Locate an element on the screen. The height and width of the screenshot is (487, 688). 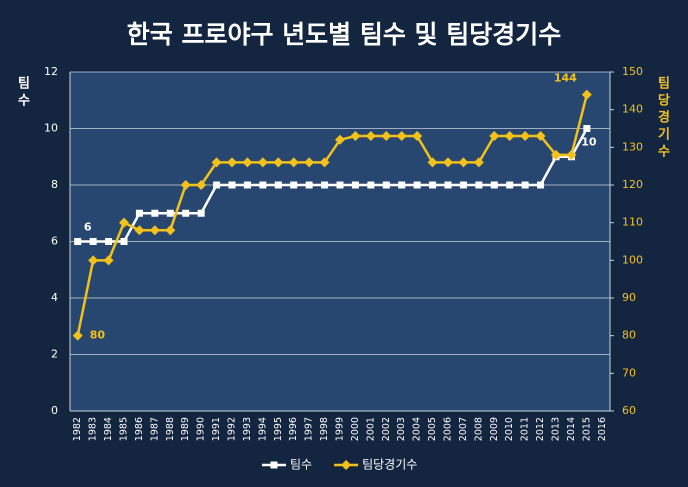
data-label: 10 is located at coordinates (589, 142).